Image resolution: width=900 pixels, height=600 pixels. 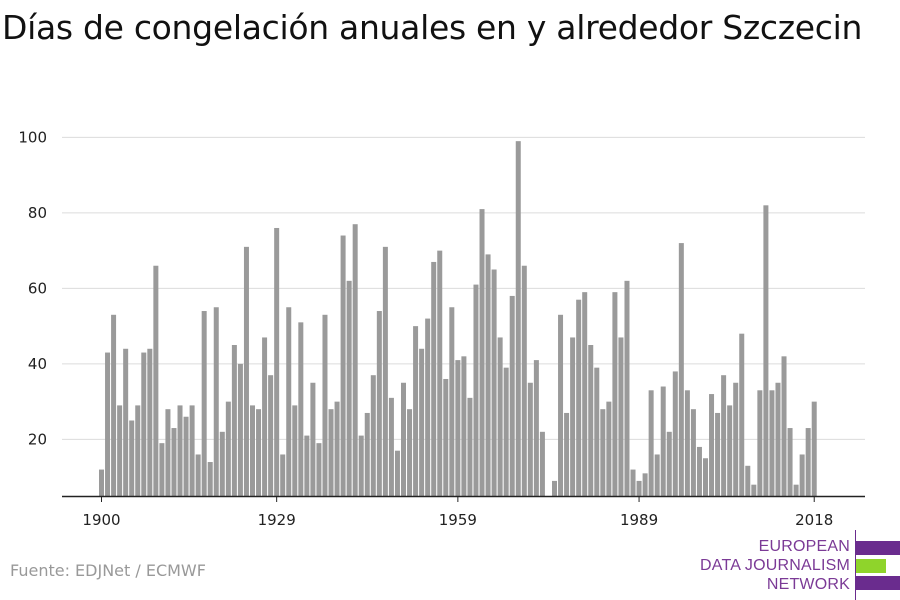 I want to click on bar: 2001: 32, so click(x=712, y=445).